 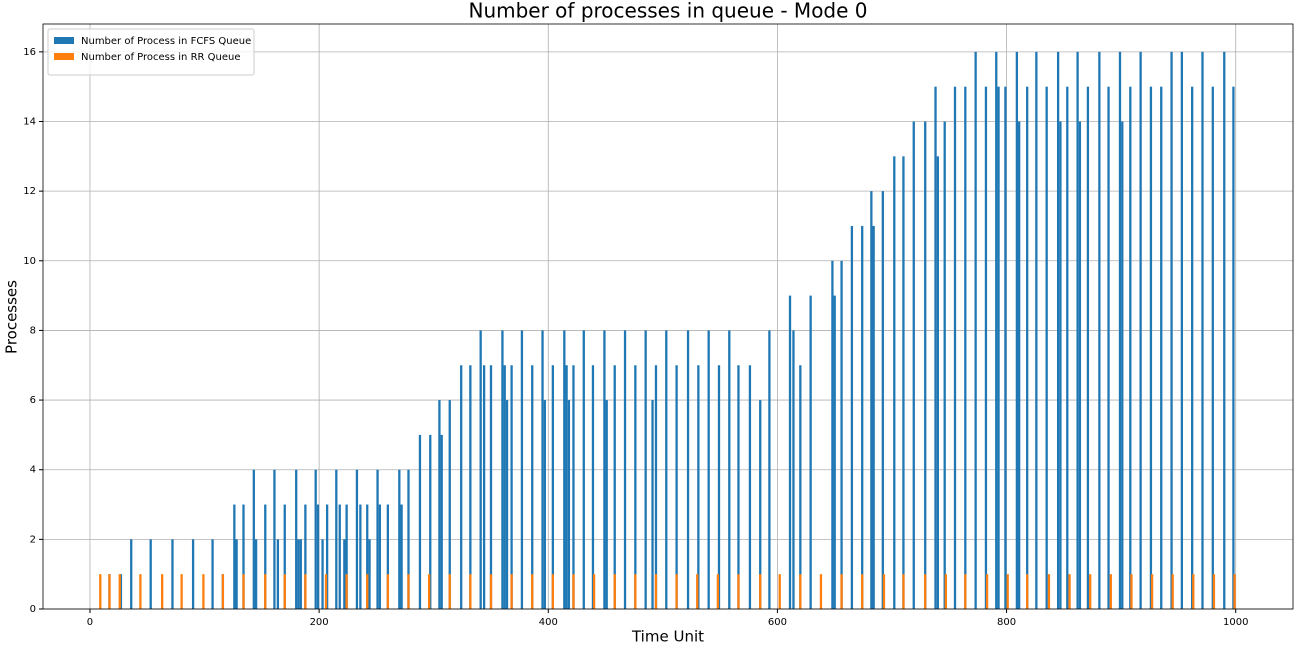 What do you see at coordinates (667, 11) in the screenshot?
I see `chart-title: Number of processes in queue - Mode 0` at bounding box center [667, 11].